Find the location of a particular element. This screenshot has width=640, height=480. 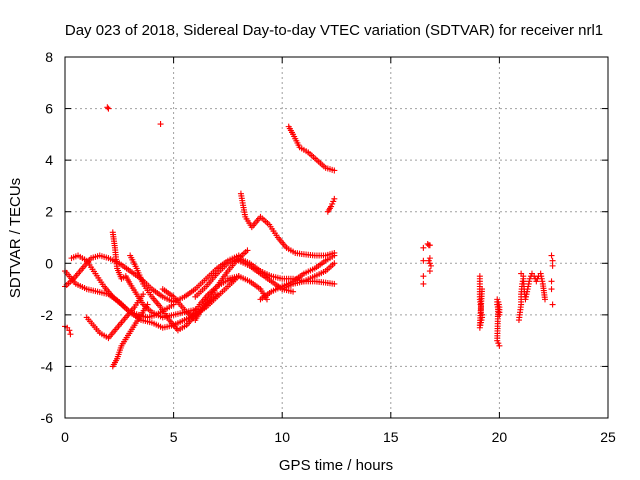

x-tick-label: 25 is located at coordinates (608, 437).